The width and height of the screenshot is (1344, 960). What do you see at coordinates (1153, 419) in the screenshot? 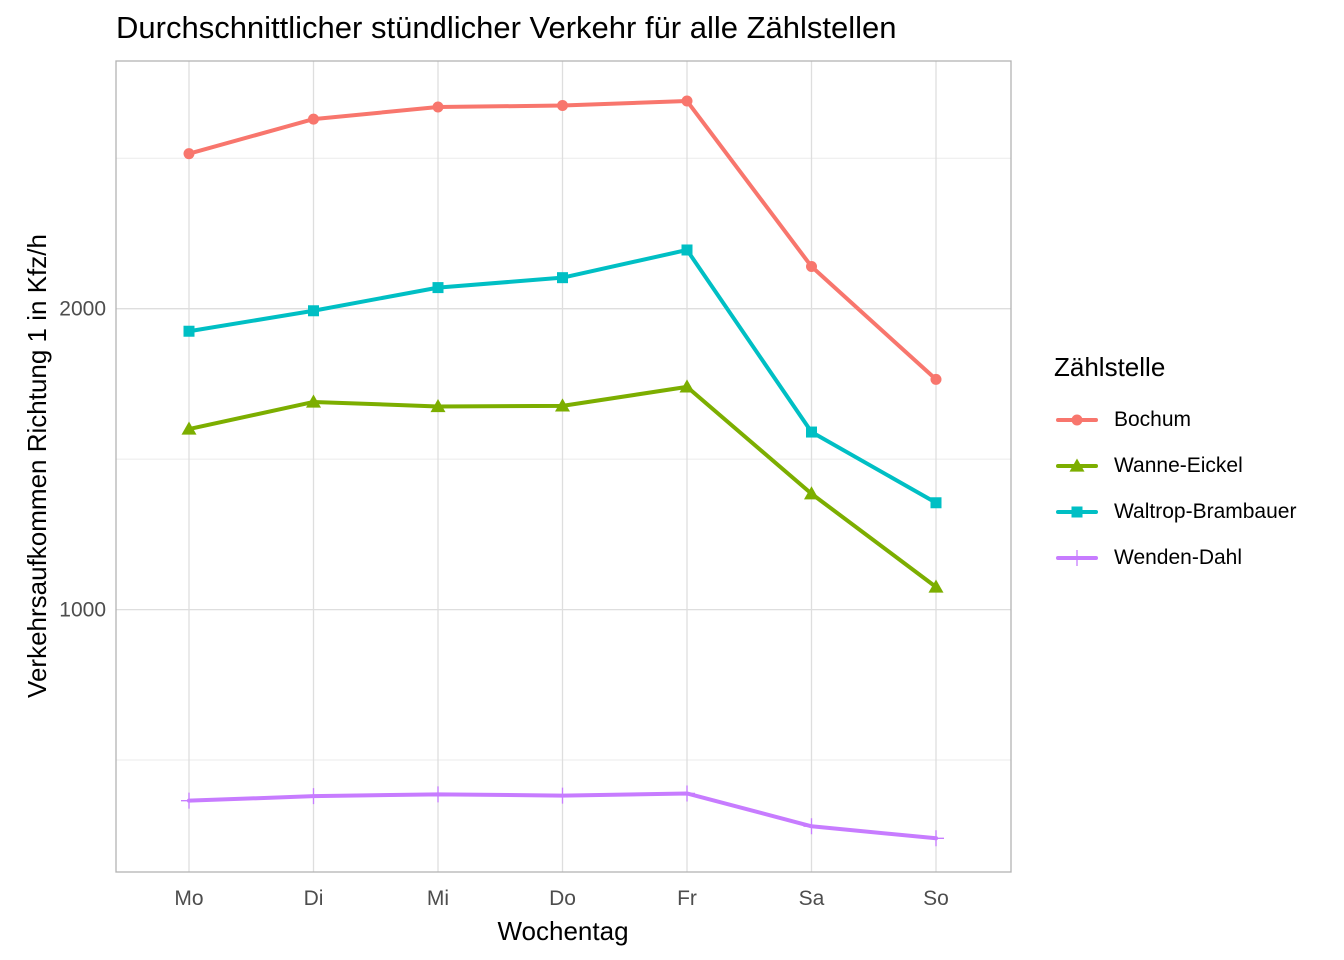
I see `legend-label: Bochum` at bounding box center [1153, 419].